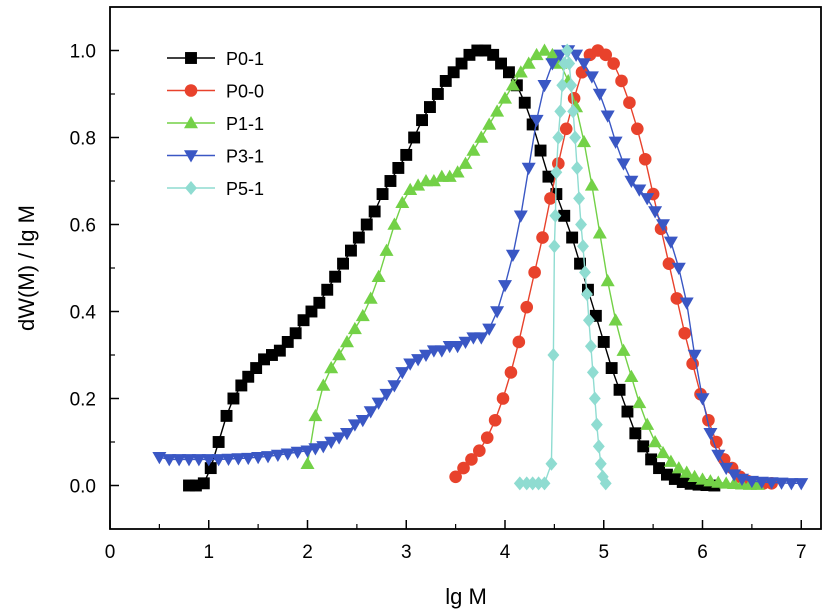 The image size is (827, 616). Describe the element at coordinates (215, 92) in the screenshot. I see `legend-item-p0-0: P0-0` at that location.